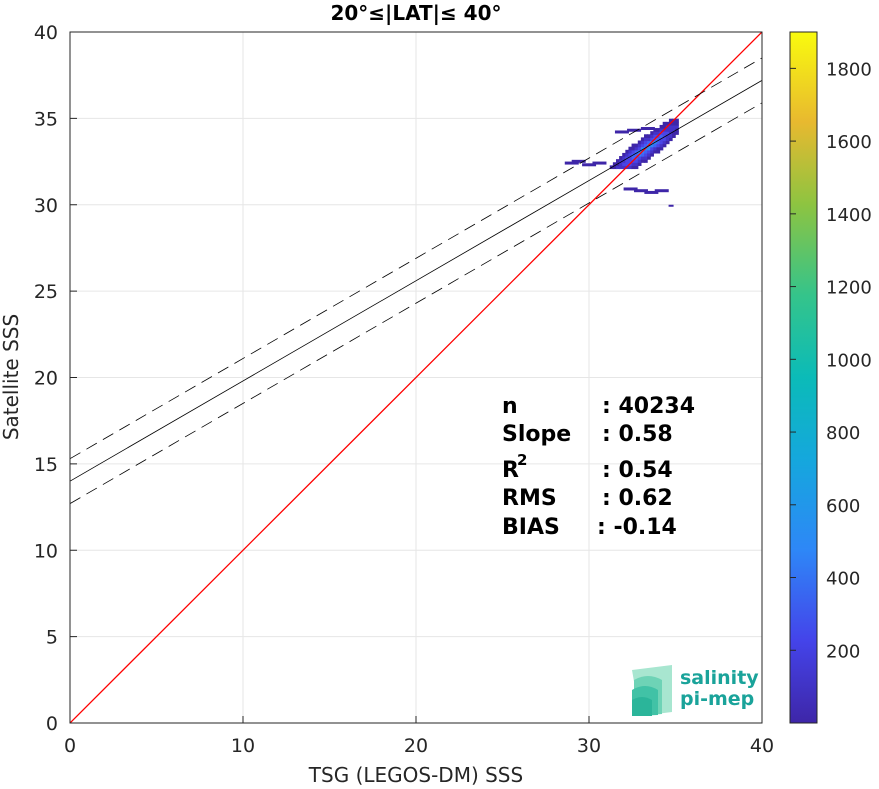 The height and width of the screenshot is (789, 879). I want to click on stat-bias-value: : -0.14, so click(637, 527).